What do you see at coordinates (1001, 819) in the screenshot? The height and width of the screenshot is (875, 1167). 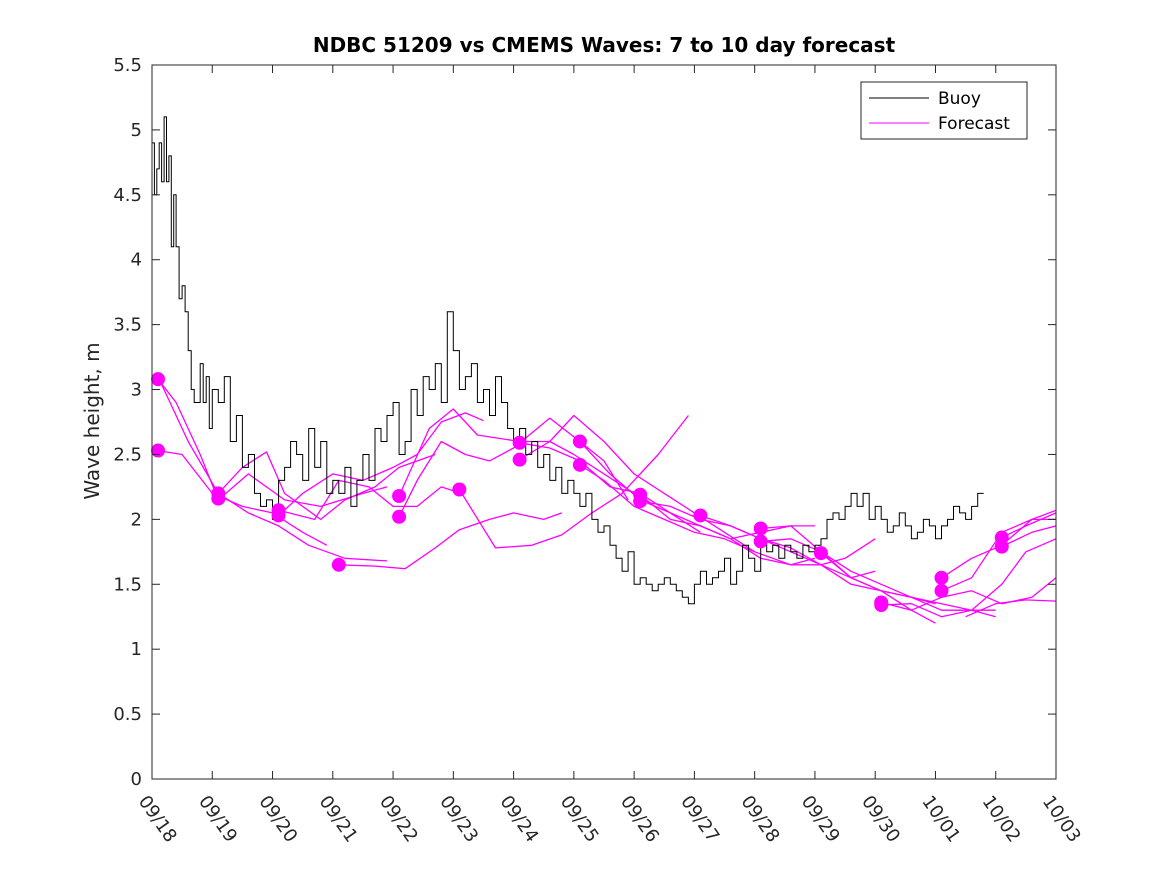 I see `x-tick-label: 10/02` at bounding box center [1001, 819].